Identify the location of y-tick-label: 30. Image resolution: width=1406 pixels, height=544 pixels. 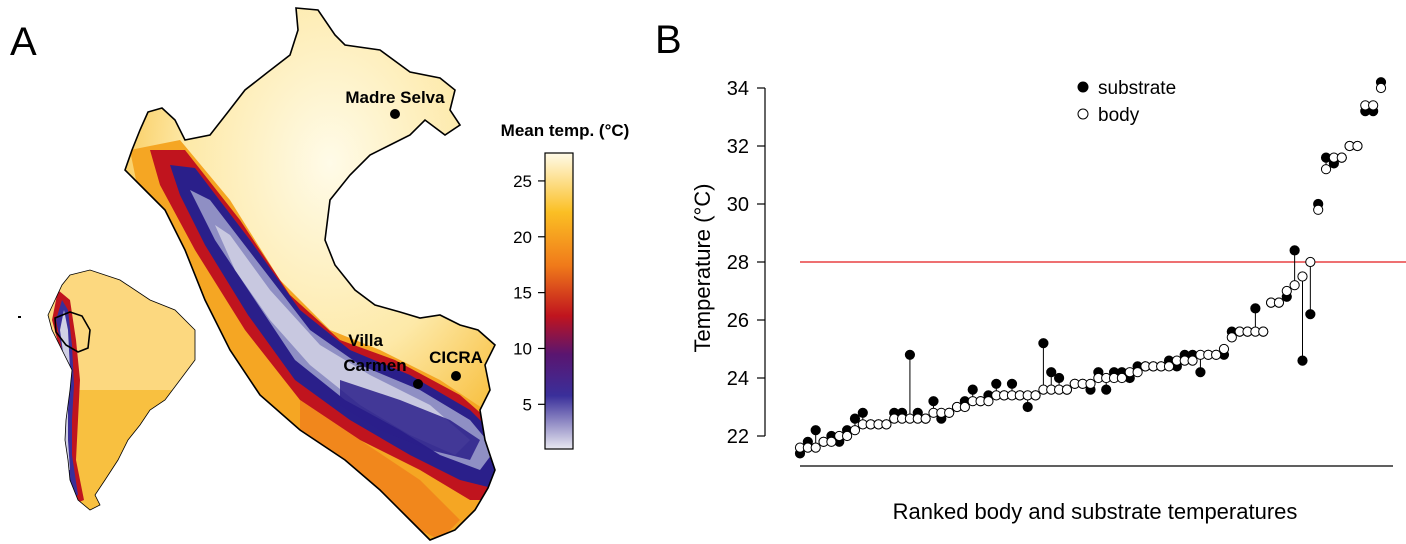
(738, 205).